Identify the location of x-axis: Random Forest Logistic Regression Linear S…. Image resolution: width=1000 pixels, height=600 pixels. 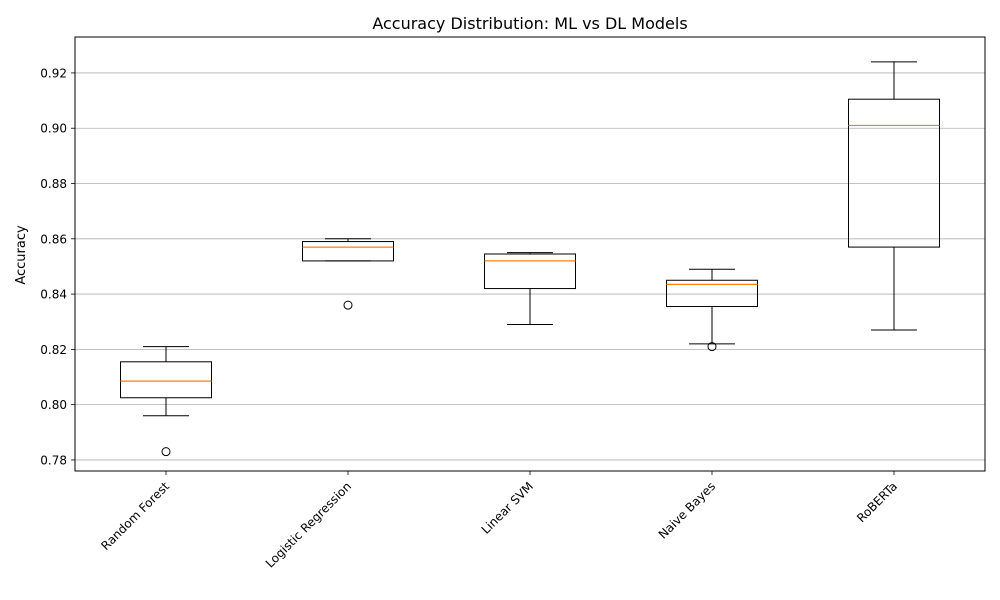
(499, 521).